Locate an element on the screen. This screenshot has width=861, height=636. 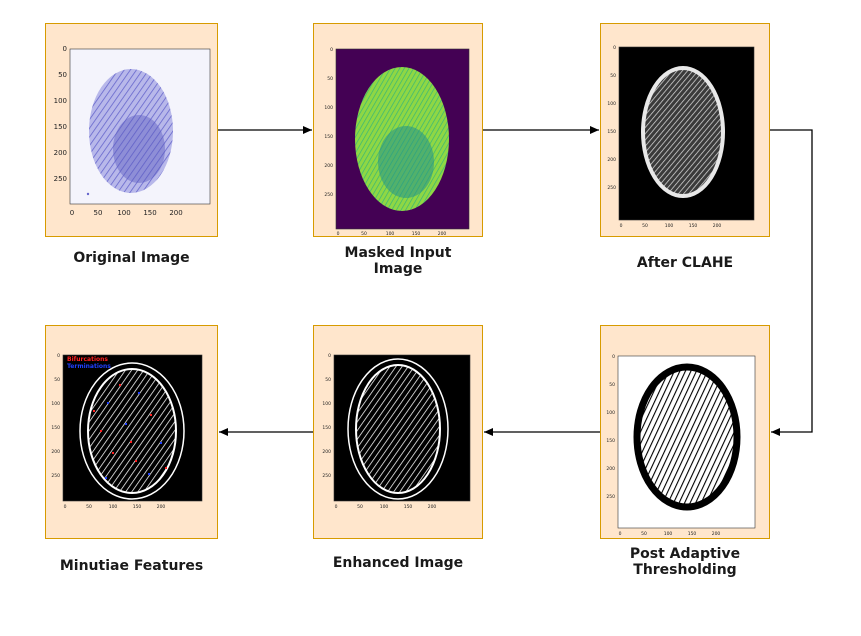
panel-minutiae-features: Bifurcations Terminations 0 50 is located at coordinates (131, 432).